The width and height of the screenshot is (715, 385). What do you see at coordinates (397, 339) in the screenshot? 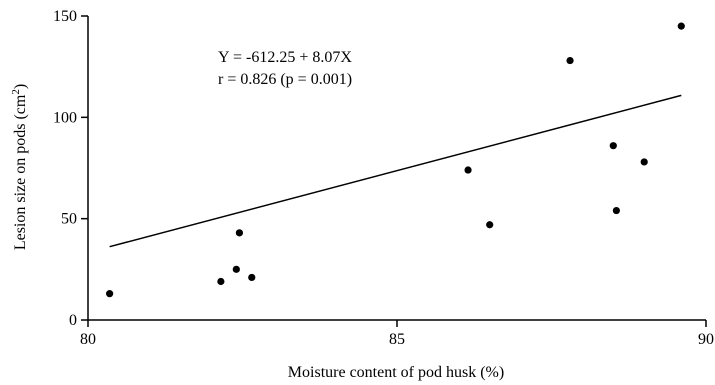
I see `x-tick-label: 85` at bounding box center [397, 339].